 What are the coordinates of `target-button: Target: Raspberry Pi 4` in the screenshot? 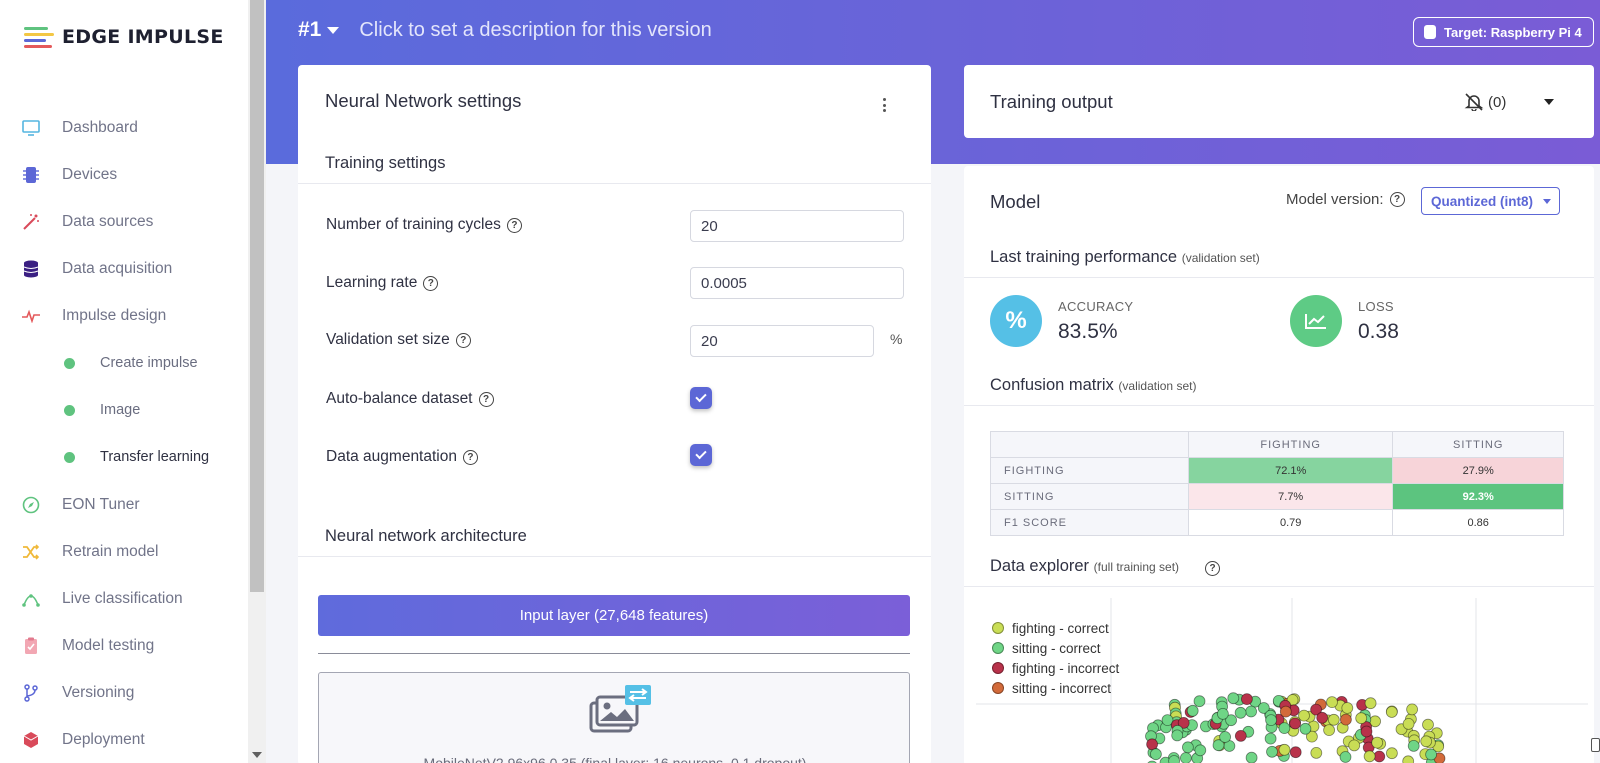 It's located at (1503, 32).